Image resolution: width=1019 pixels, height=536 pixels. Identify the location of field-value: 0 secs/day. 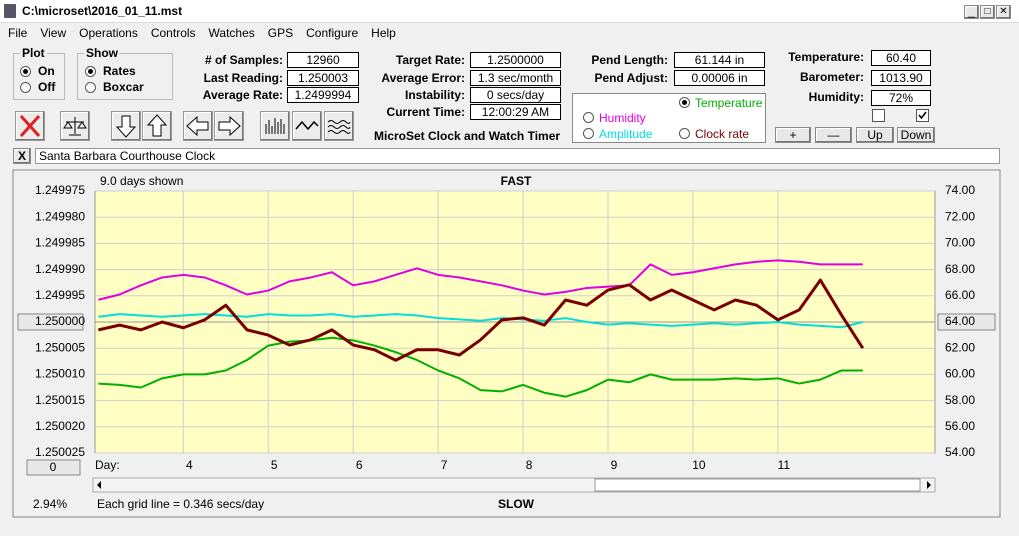
(515, 95).